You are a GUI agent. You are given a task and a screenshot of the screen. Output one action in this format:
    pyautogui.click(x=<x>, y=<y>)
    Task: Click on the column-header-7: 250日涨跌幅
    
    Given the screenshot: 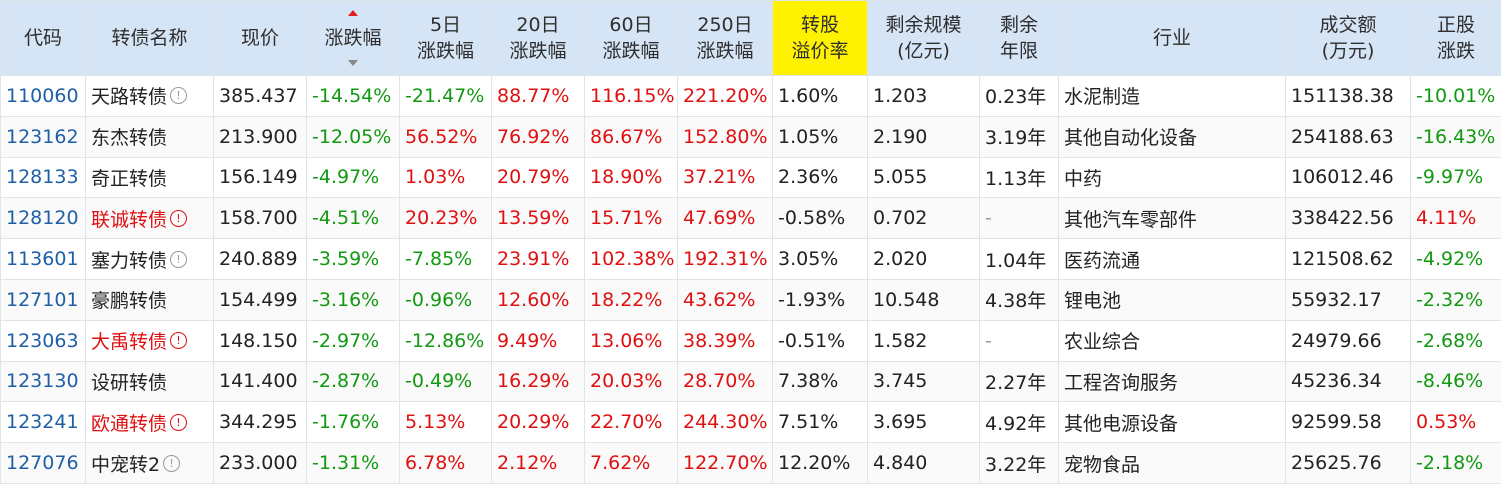 What is the action you would take?
    pyautogui.click(x=725, y=38)
    